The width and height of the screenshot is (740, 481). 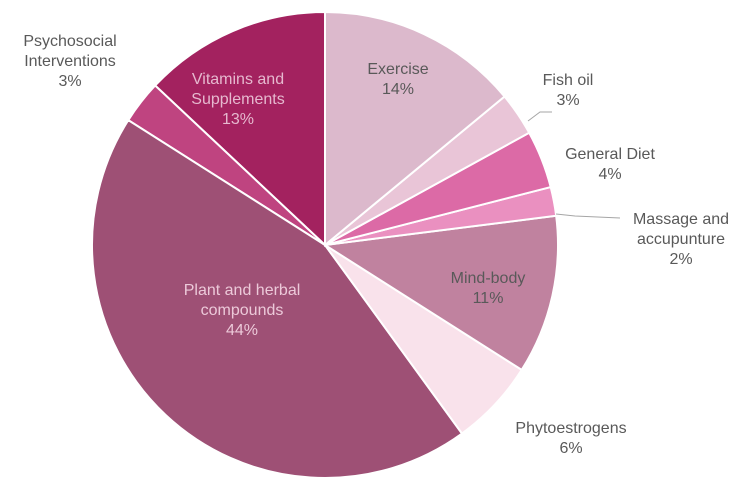 I want to click on slice-label: Fish oil 3%, so click(x=568, y=91).